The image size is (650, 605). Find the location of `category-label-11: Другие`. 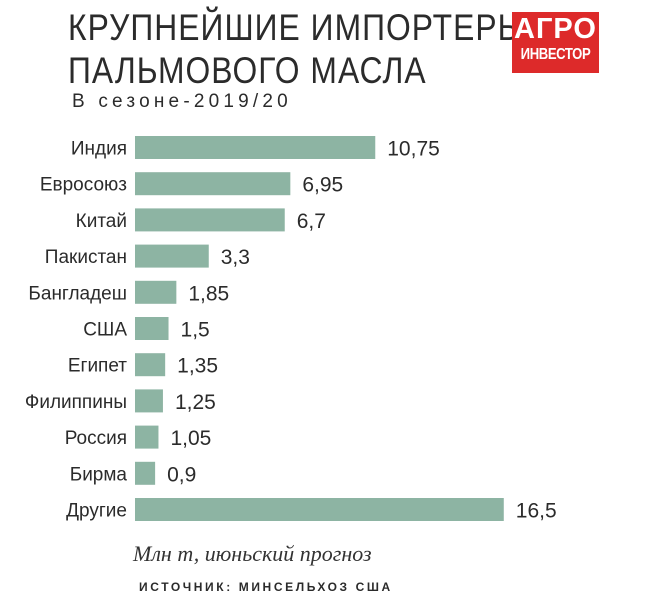

category-label-11: Другие is located at coordinates (96, 511).